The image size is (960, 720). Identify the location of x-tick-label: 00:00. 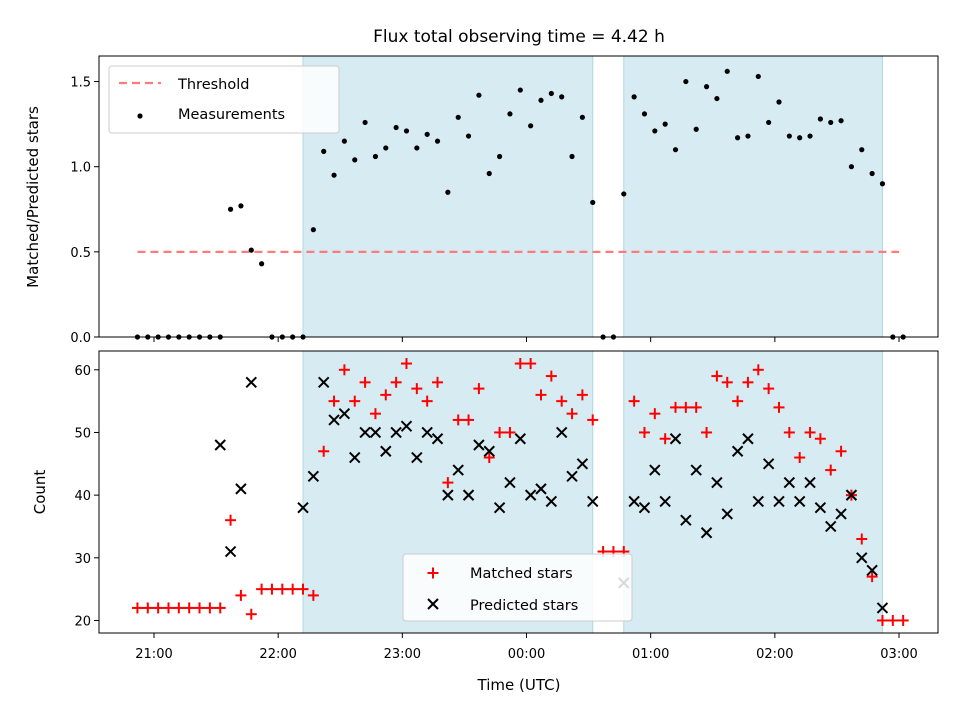
(526, 654).